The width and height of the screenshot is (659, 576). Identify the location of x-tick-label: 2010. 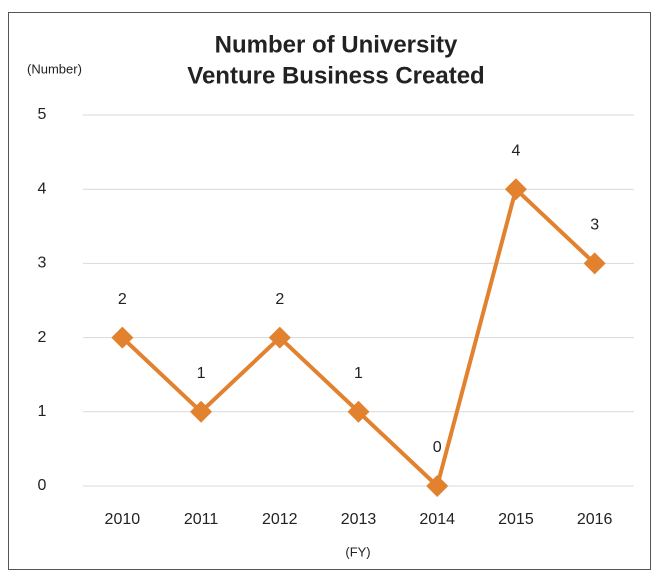
(123, 519).